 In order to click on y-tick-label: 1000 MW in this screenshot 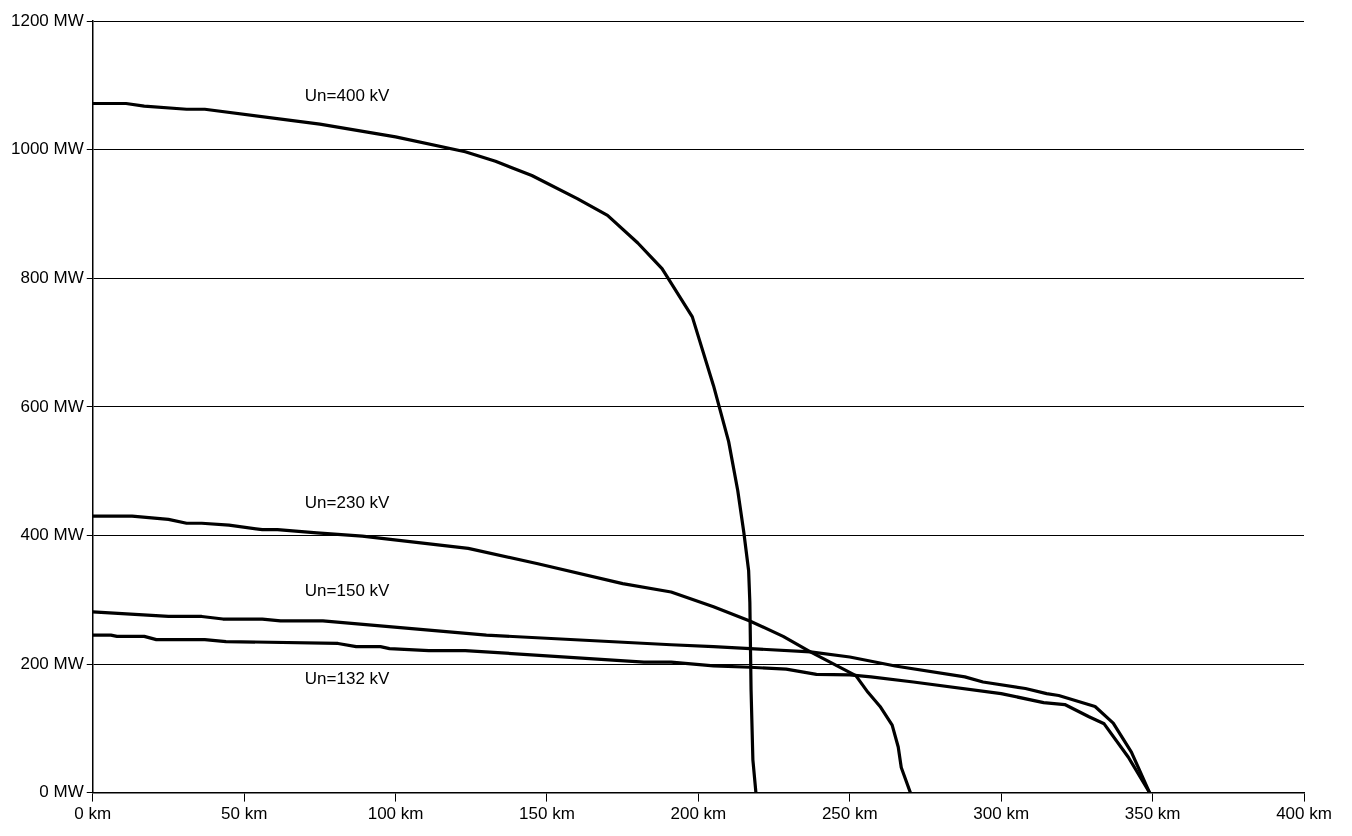, I will do `click(47, 149)`.